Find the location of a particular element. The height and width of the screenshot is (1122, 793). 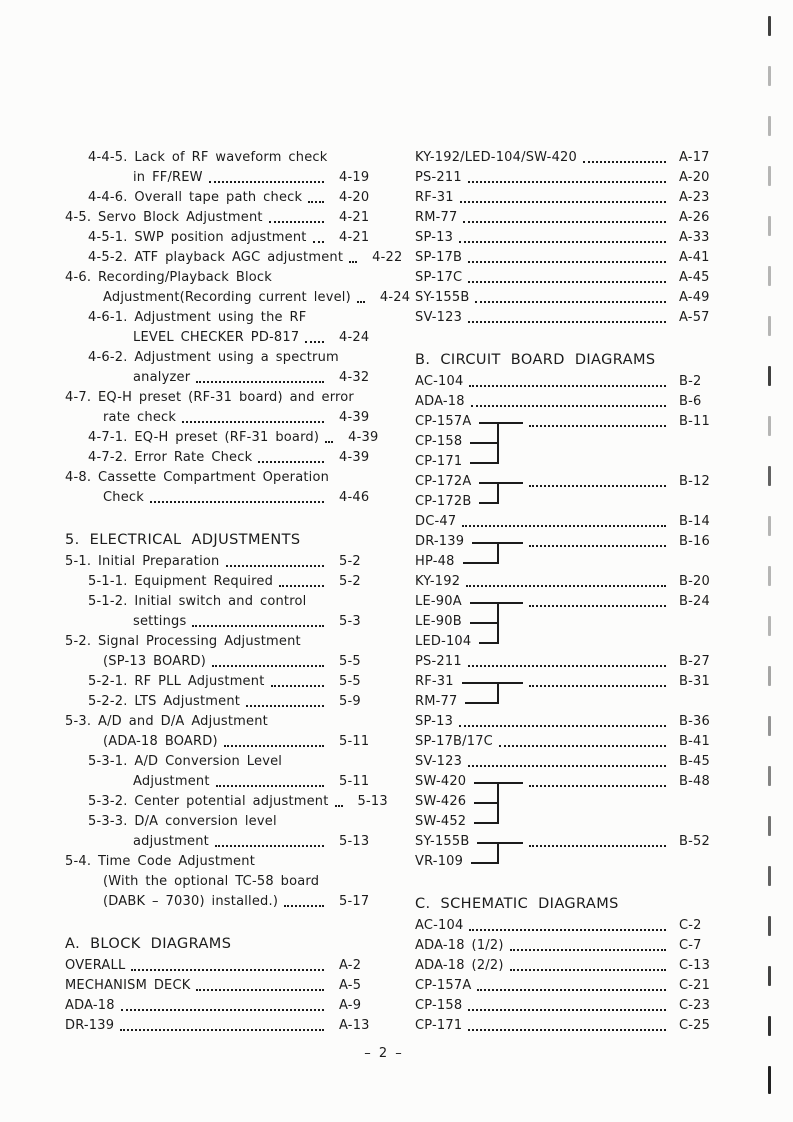

toc-group-row: CP-171 is located at coordinates (563, 462).